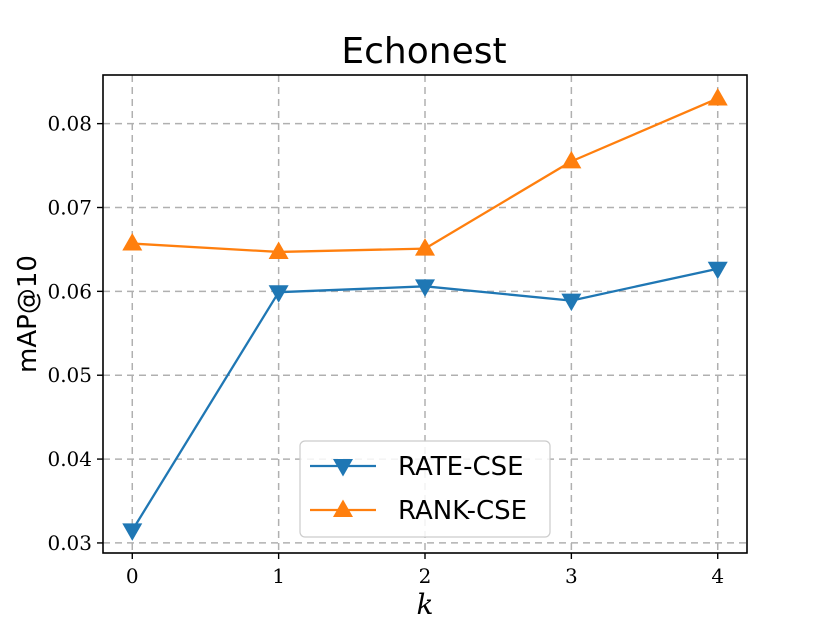  What do you see at coordinates (69, 291) in the screenshot?
I see `y-tick-label: 0.06` at bounding box center [69, 291].